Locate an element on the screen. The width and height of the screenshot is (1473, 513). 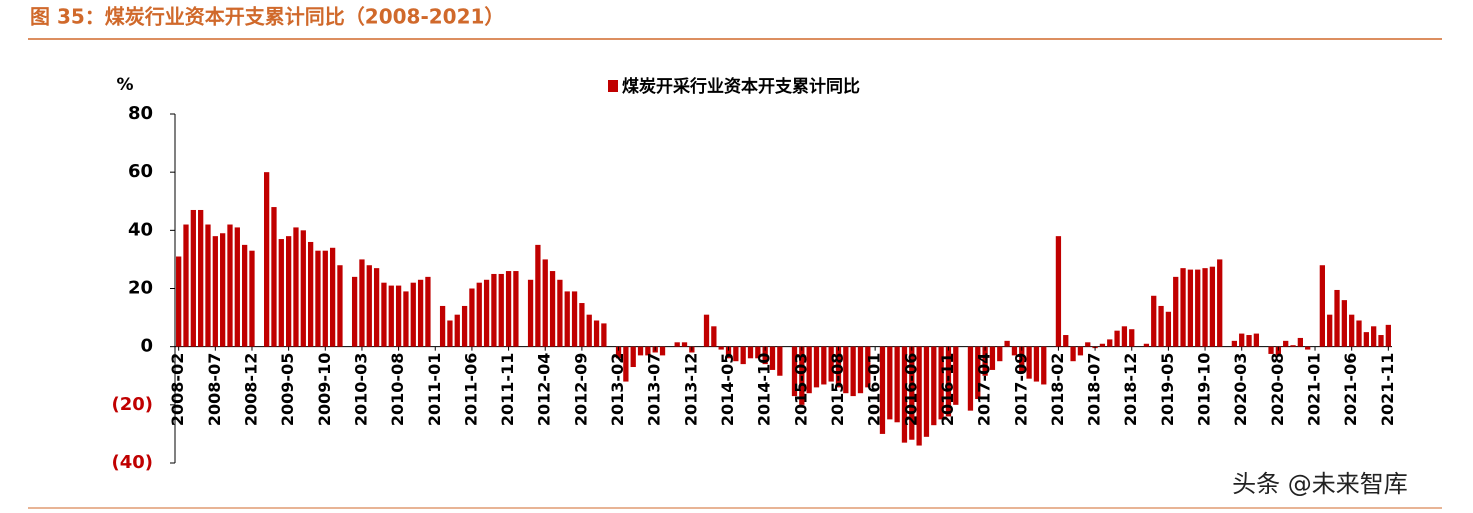
x-tick-label: 2021-06 is located at coordinates (1350, 389).